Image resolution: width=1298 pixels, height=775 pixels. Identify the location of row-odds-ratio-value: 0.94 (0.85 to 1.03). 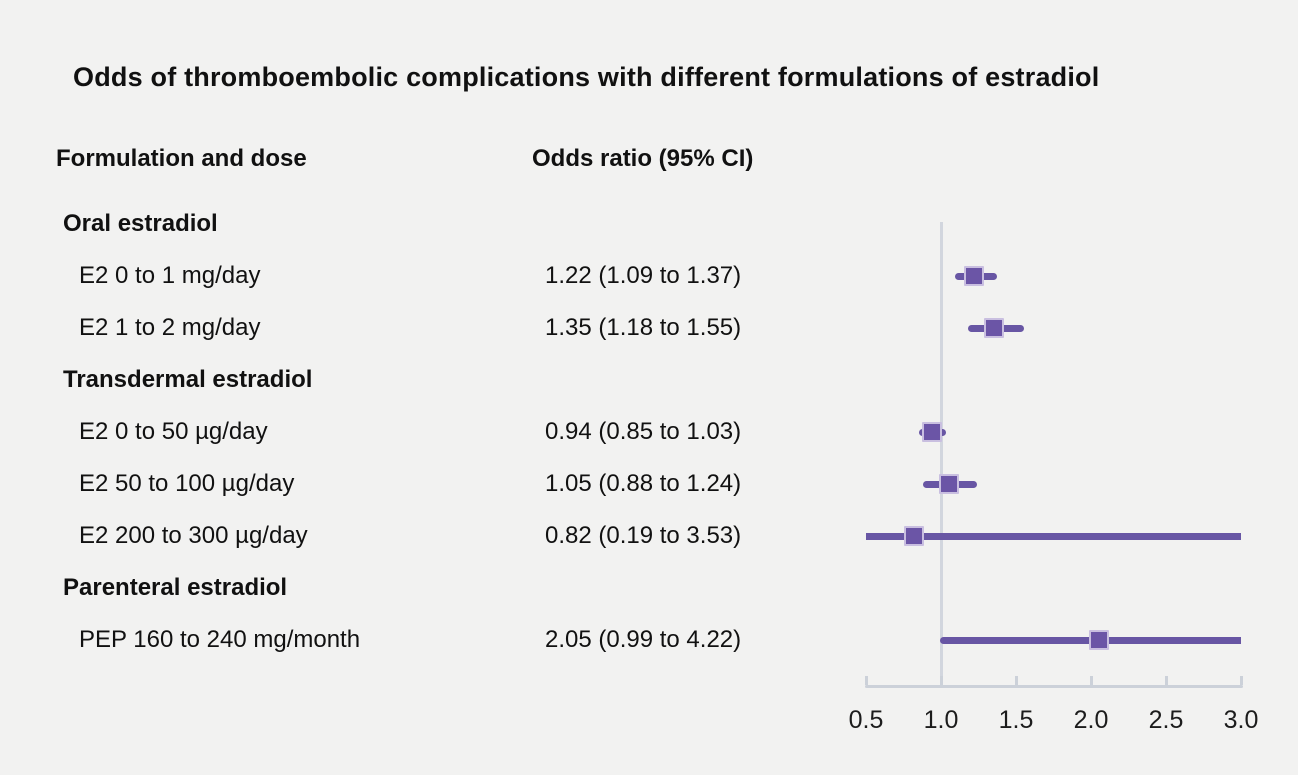
(643, 431).